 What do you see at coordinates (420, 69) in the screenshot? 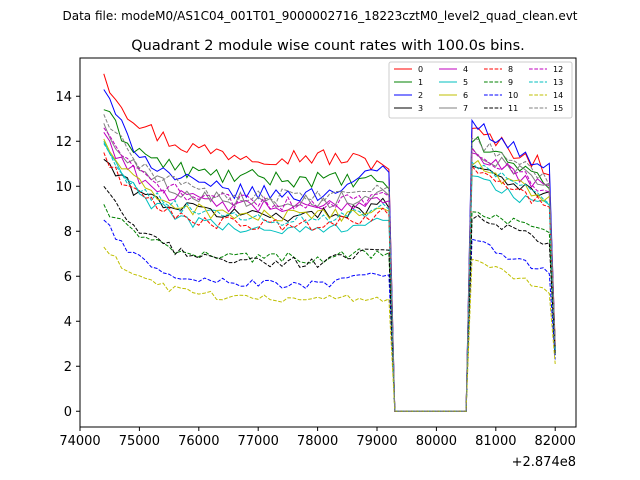
I see `legend-label: 0` at bounding box center [420, 69].